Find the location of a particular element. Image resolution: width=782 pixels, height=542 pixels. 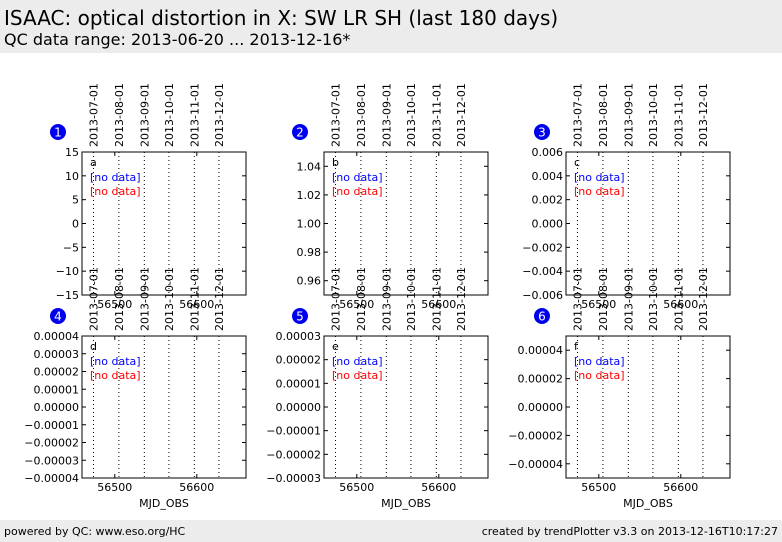

panel-label: c is located at coordinates (577, 162).